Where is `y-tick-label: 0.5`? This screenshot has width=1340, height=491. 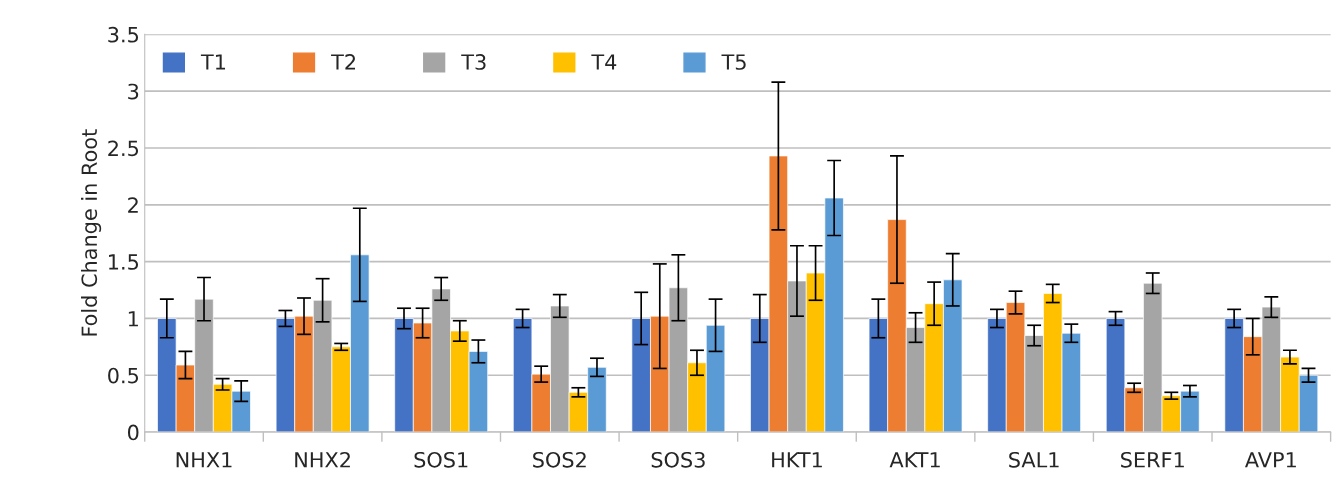 y-tick-label: 0.5 is located at coordinates (123, 375).